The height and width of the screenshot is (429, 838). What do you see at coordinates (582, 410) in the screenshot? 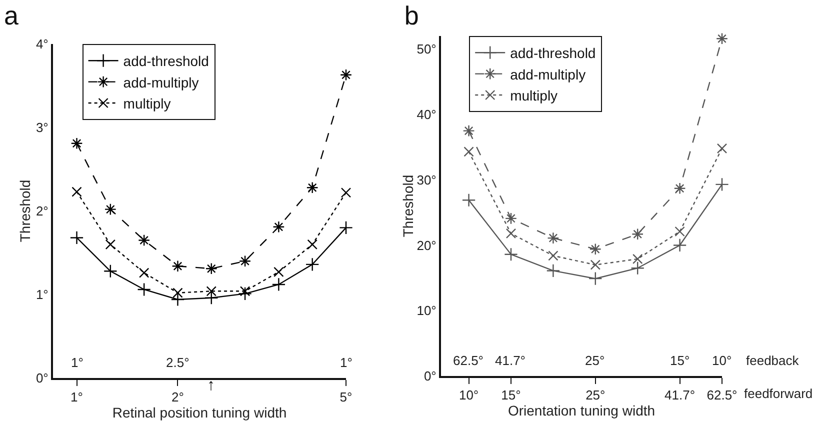
I see `x-axis-title: Orientation tuning width` at bounding box center [582, 410].